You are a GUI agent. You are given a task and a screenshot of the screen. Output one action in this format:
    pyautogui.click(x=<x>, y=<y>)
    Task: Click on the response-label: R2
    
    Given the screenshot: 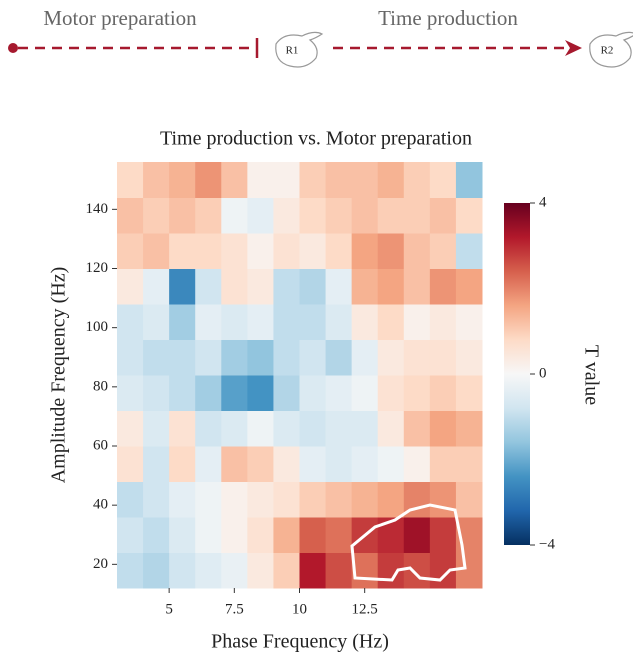 What is the action you would take?
    pyautogui.click(x=607, y=51)
    